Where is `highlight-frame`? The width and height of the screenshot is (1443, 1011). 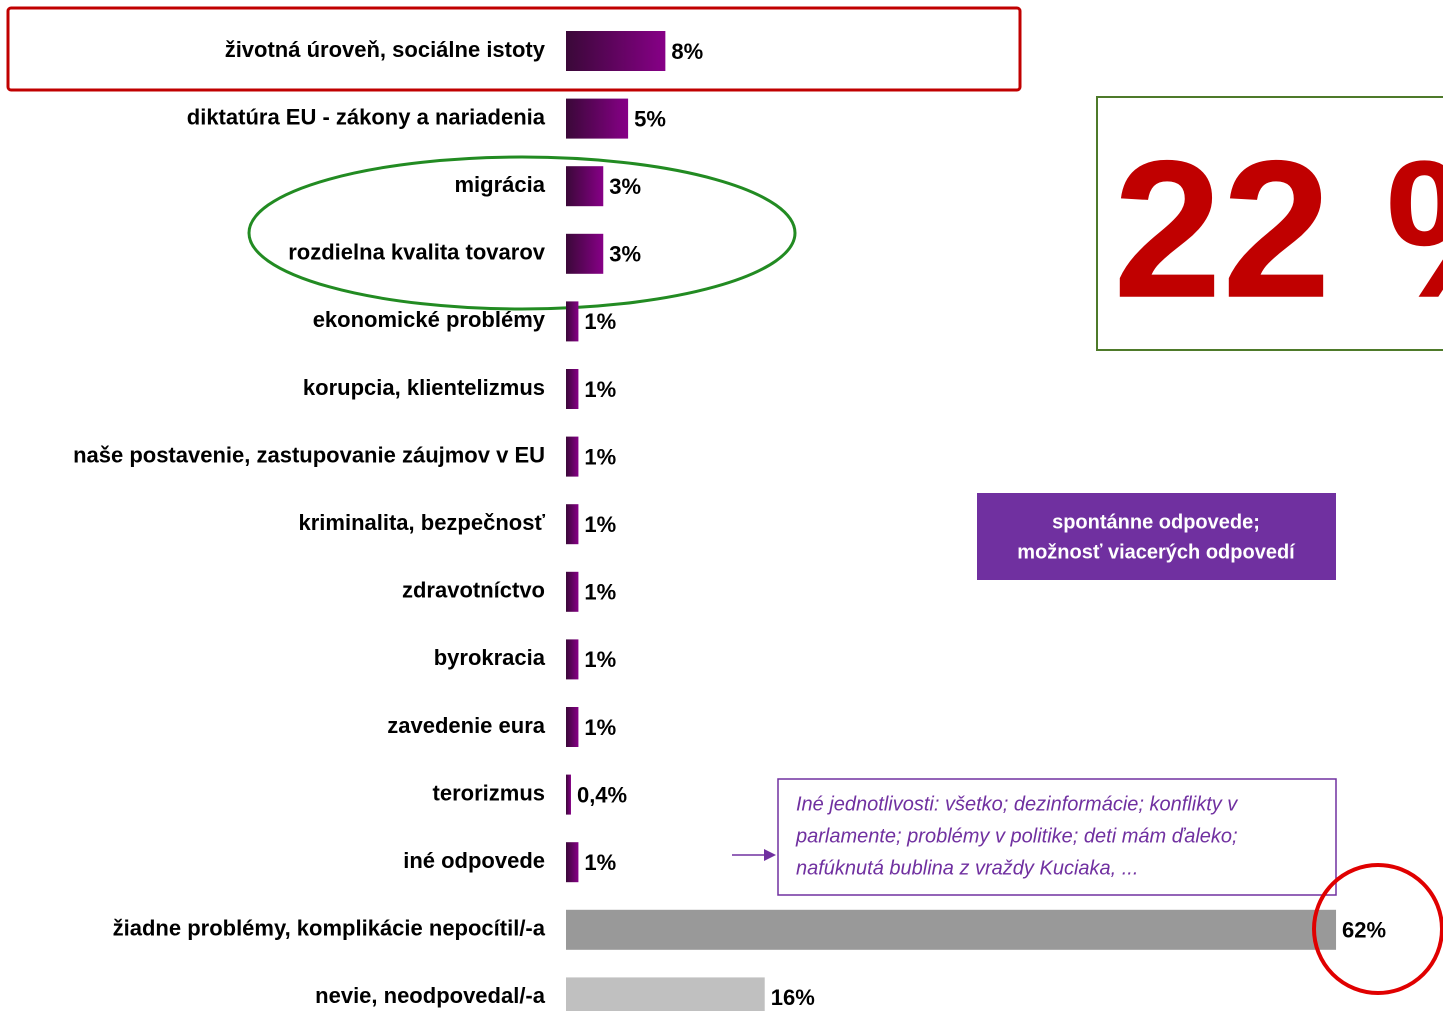 highlight-frame is located at coordinates (514, 49).